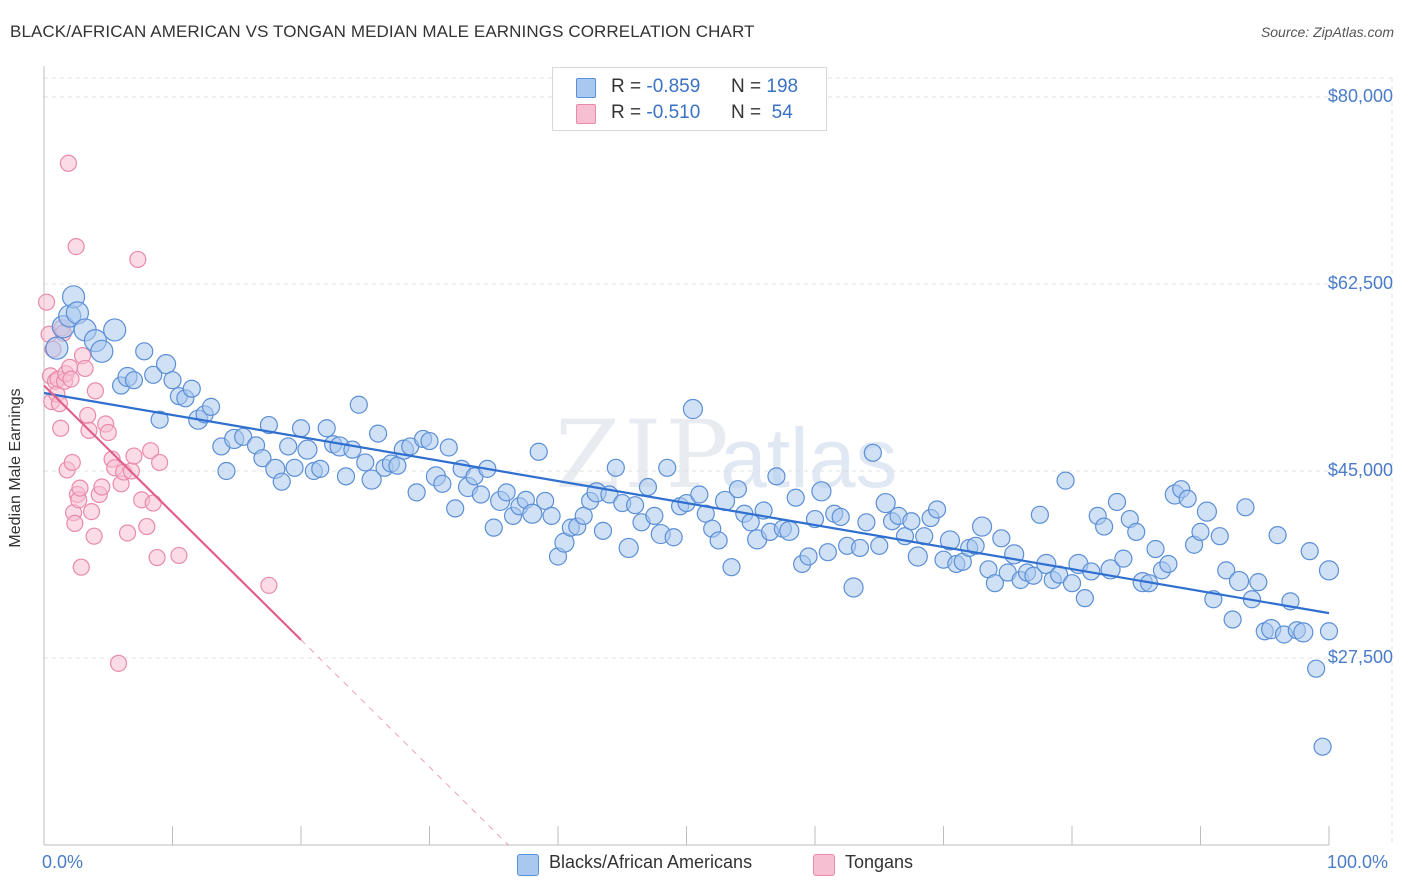  Describe the element at coordinates (689, 114) in the screenshot. I see `legend-row-tongans: R = -0.510 N = 54` at that location.